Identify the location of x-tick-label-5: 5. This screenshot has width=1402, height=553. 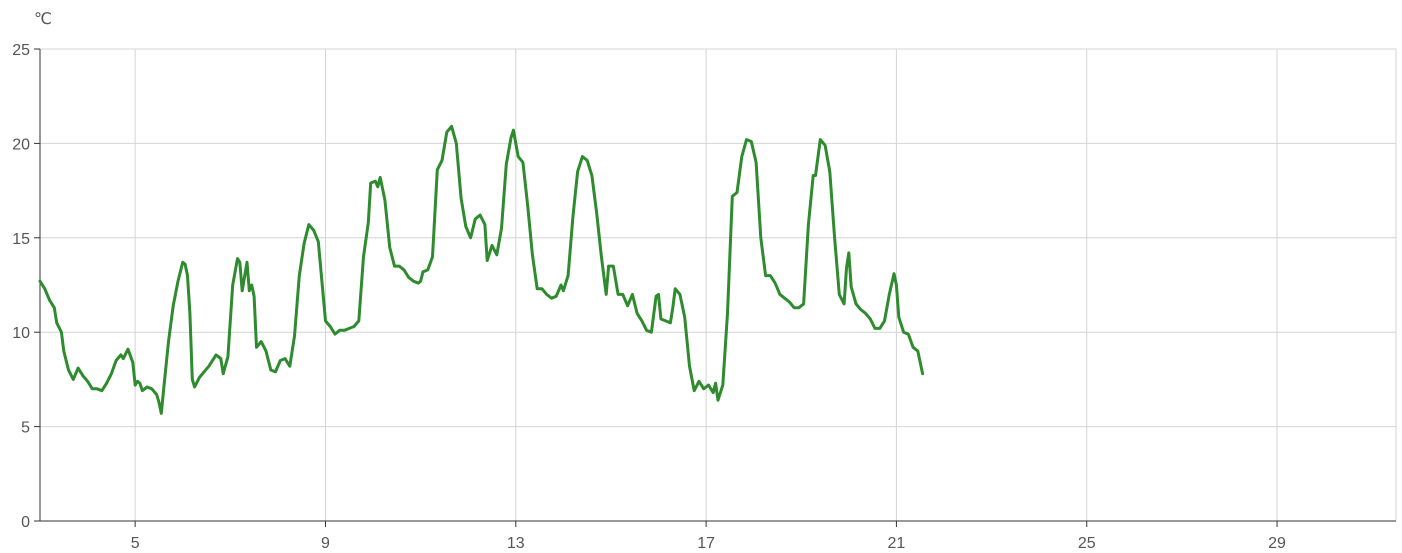
(135, 543).